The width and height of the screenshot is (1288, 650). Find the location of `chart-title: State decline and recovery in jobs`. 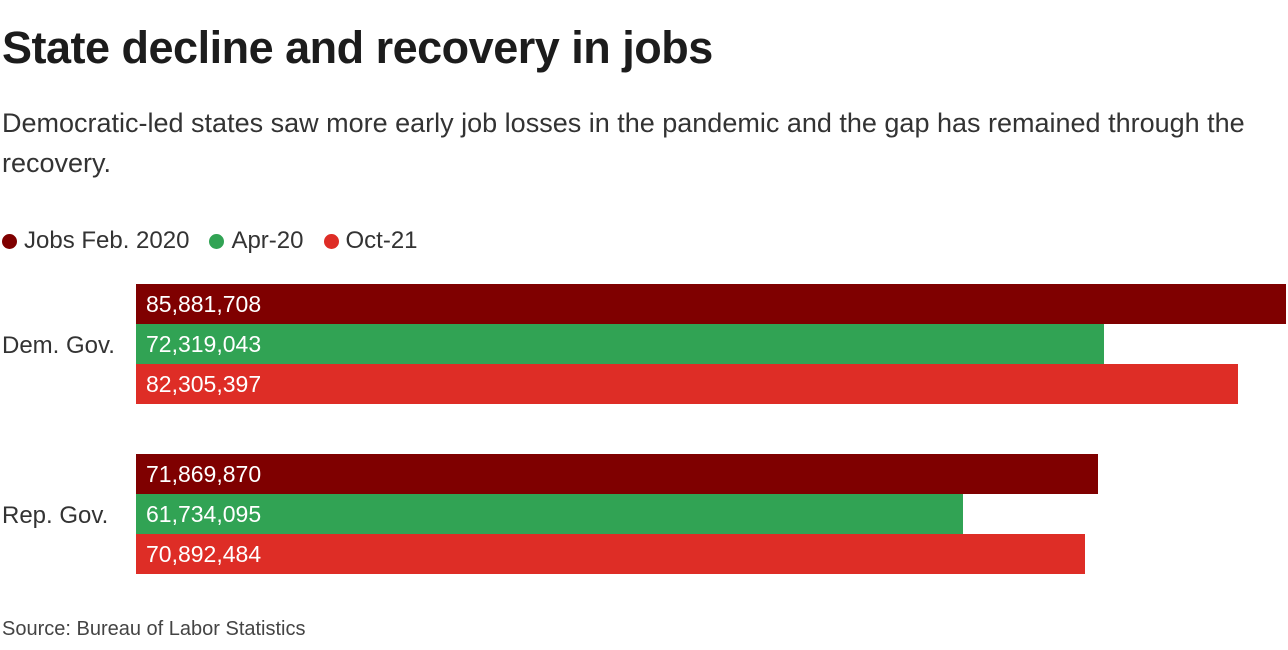

chart-title: State decline and recovery in jobs is located at coordinates (357, 47).